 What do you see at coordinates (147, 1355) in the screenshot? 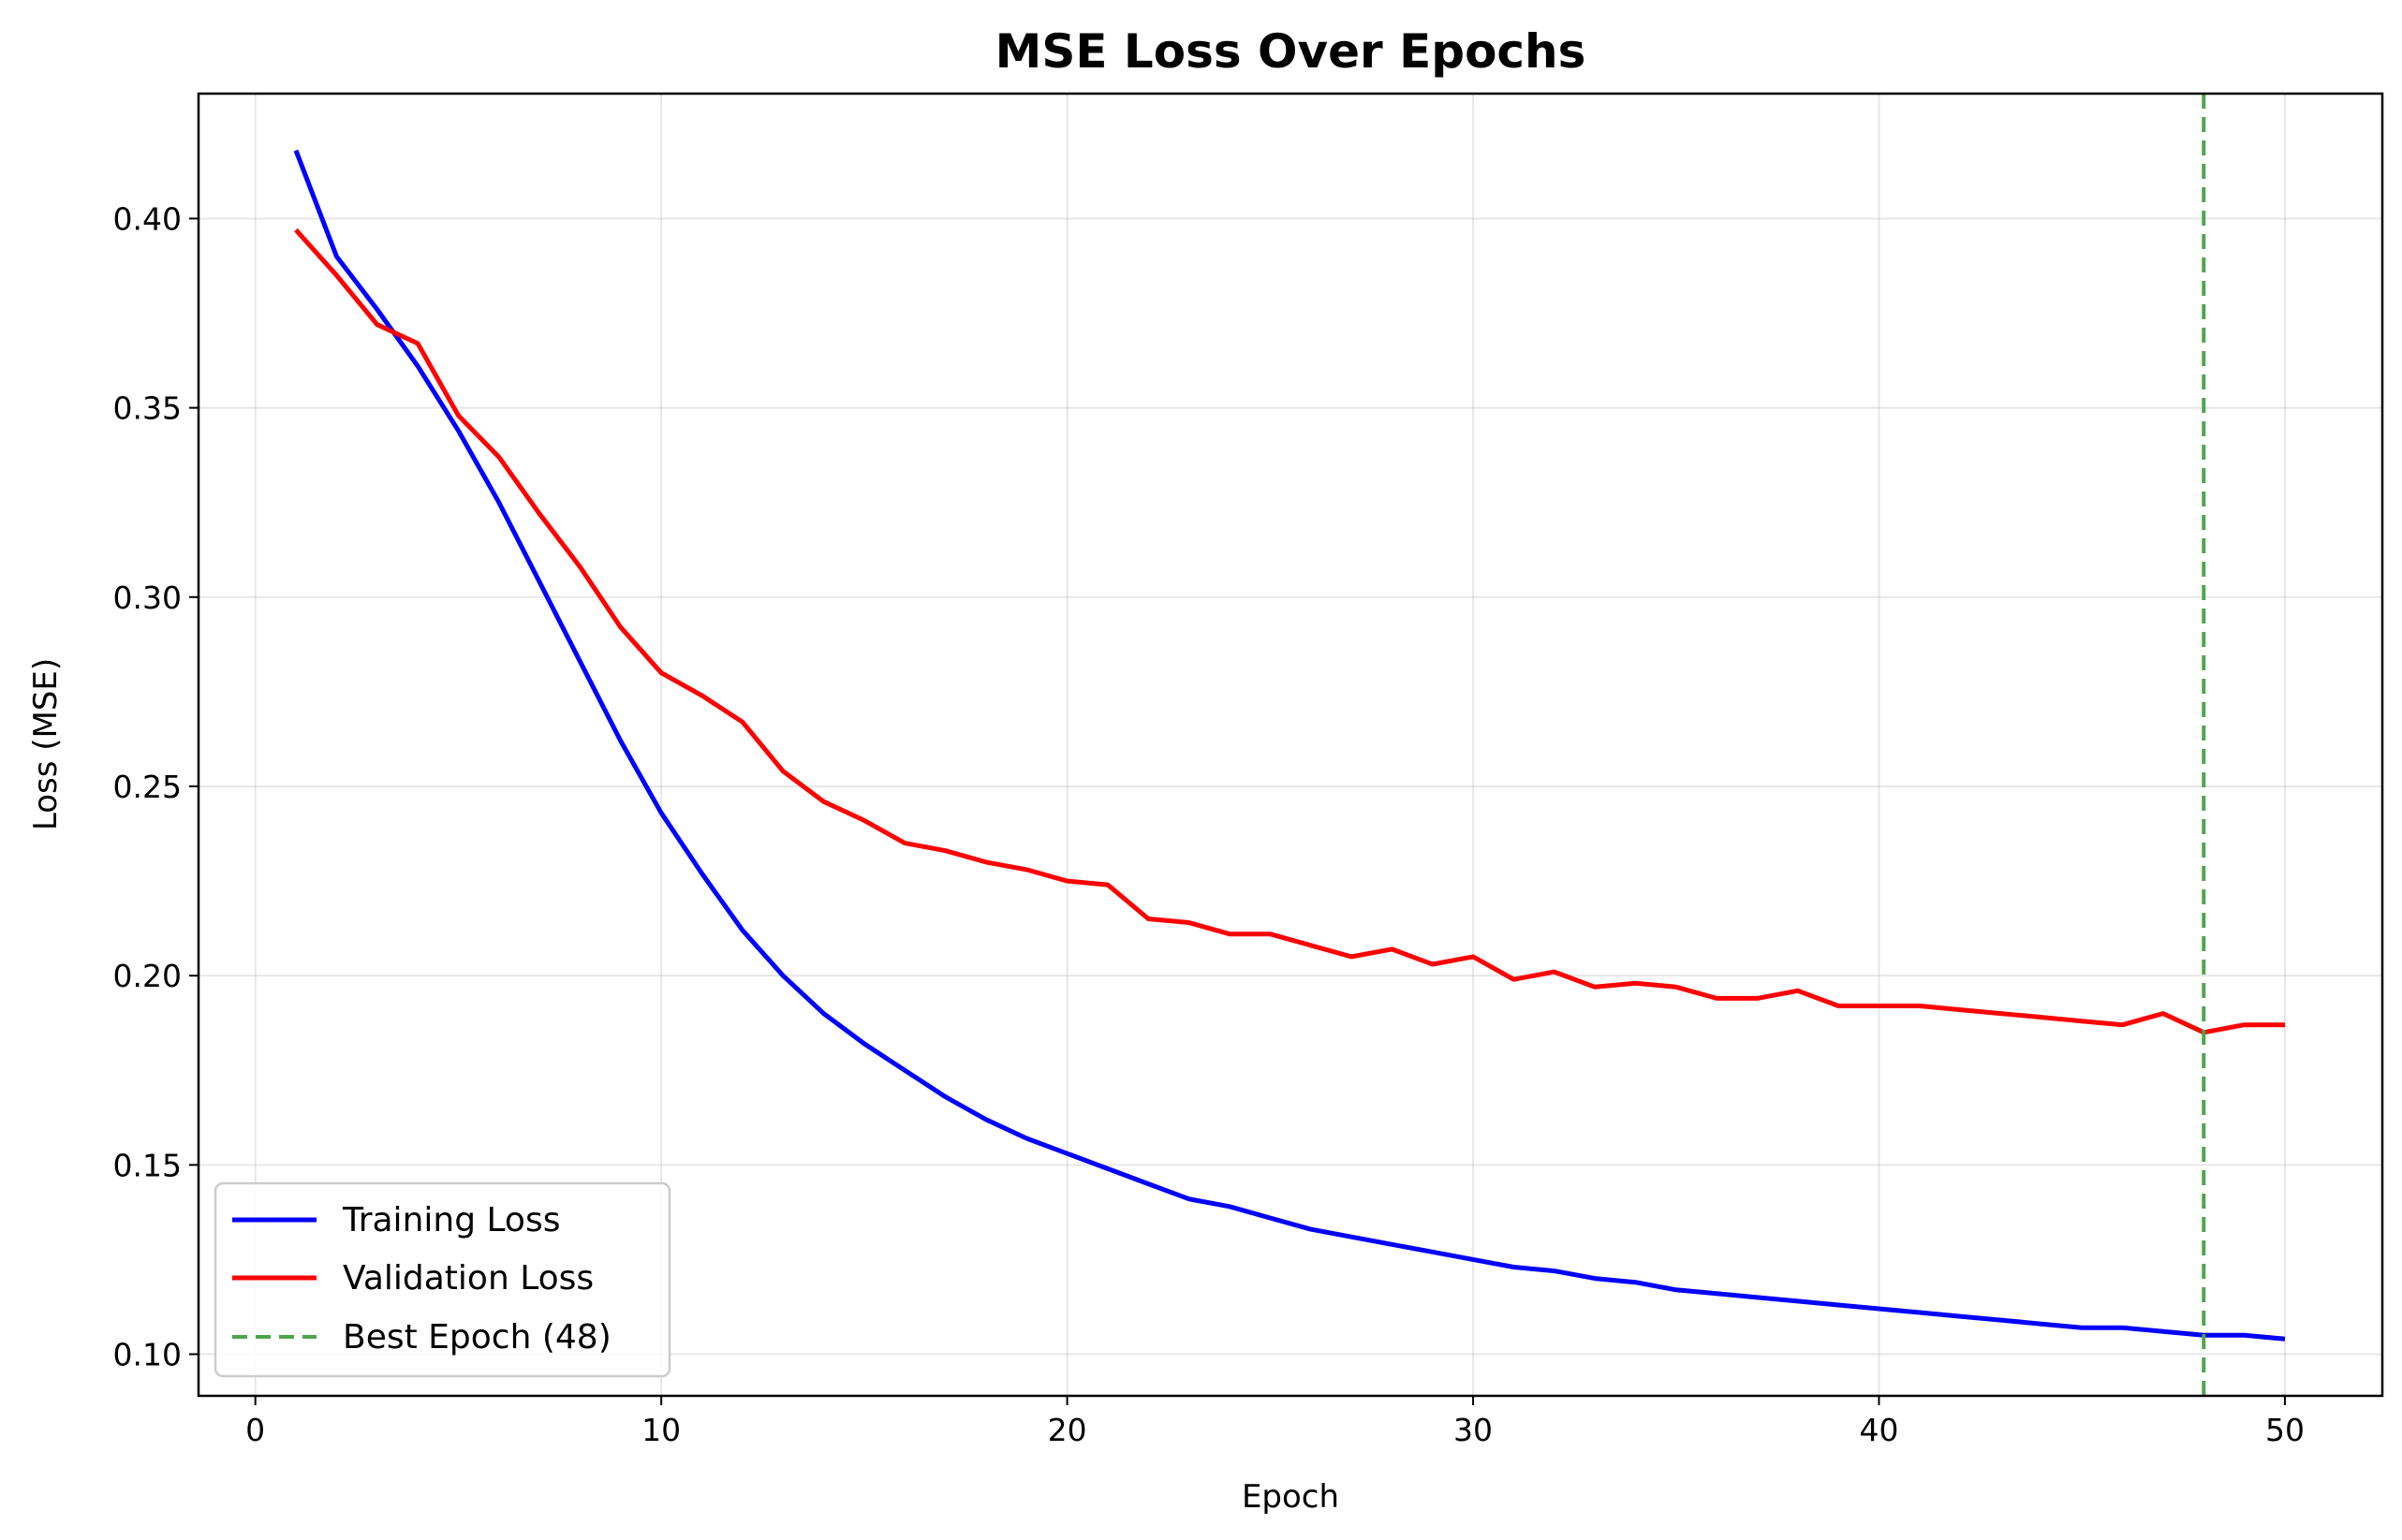
I see `y-tick-label: 0.10` at bounding box center [147, 1355].